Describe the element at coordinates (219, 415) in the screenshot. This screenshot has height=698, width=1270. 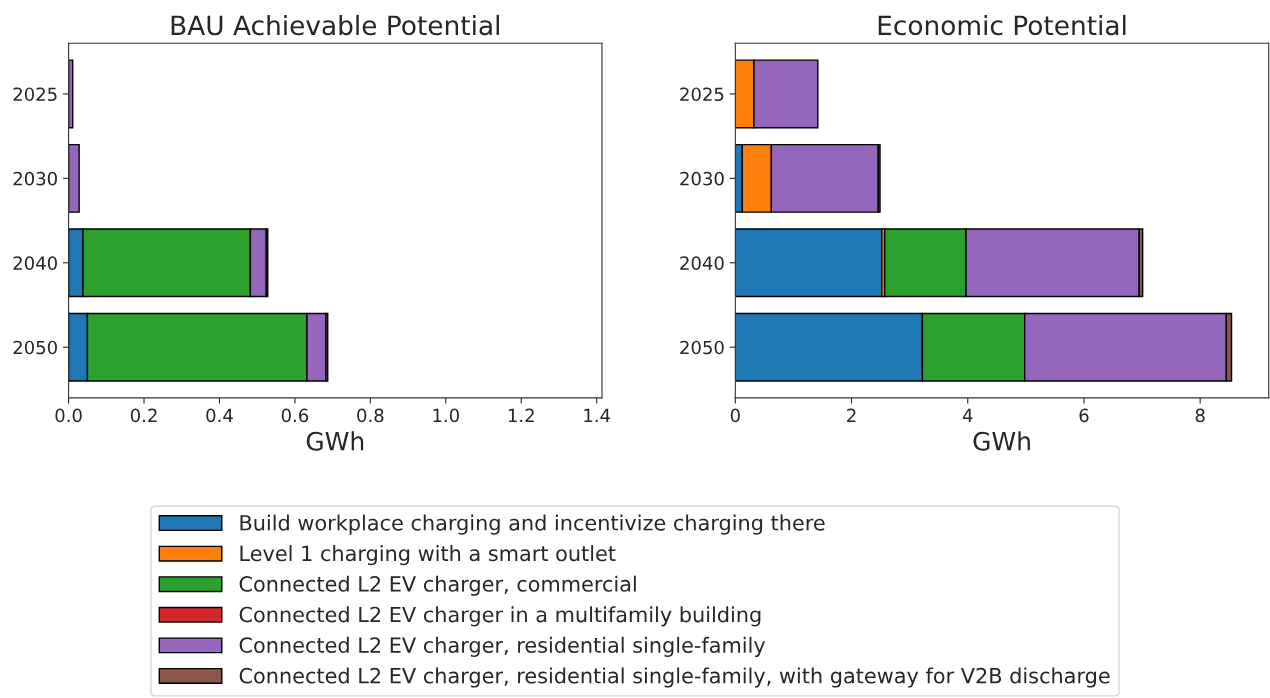
I see `x-tick-label: 0.4` at that location.